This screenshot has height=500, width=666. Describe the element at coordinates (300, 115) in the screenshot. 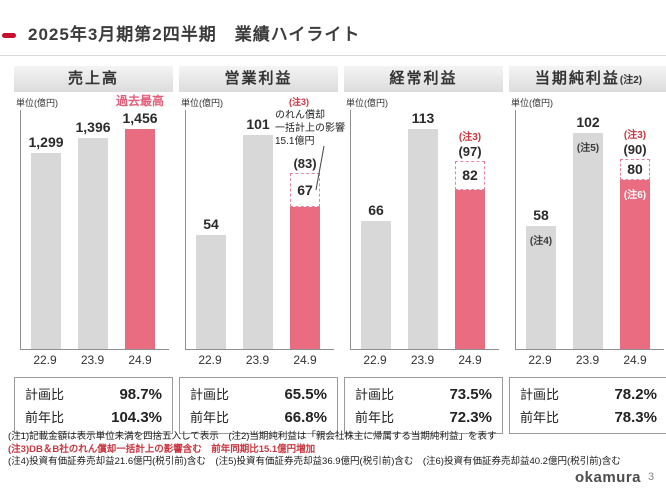

I see `annotation-line-1: のれん償却` at that location.